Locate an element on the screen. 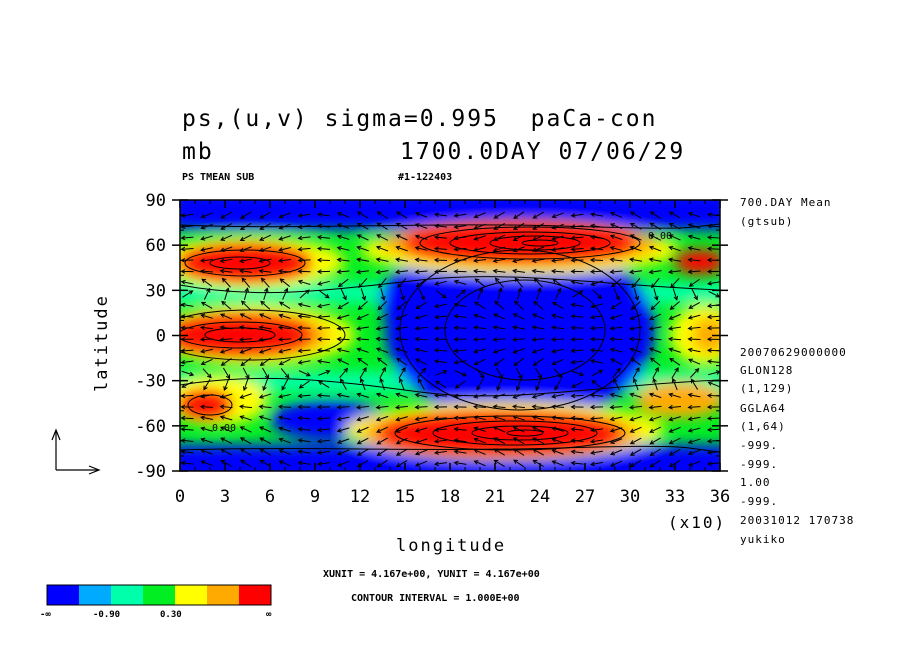 The image size is (904, 654). x-tick-label: 12 is located at coordinates (360, 497).